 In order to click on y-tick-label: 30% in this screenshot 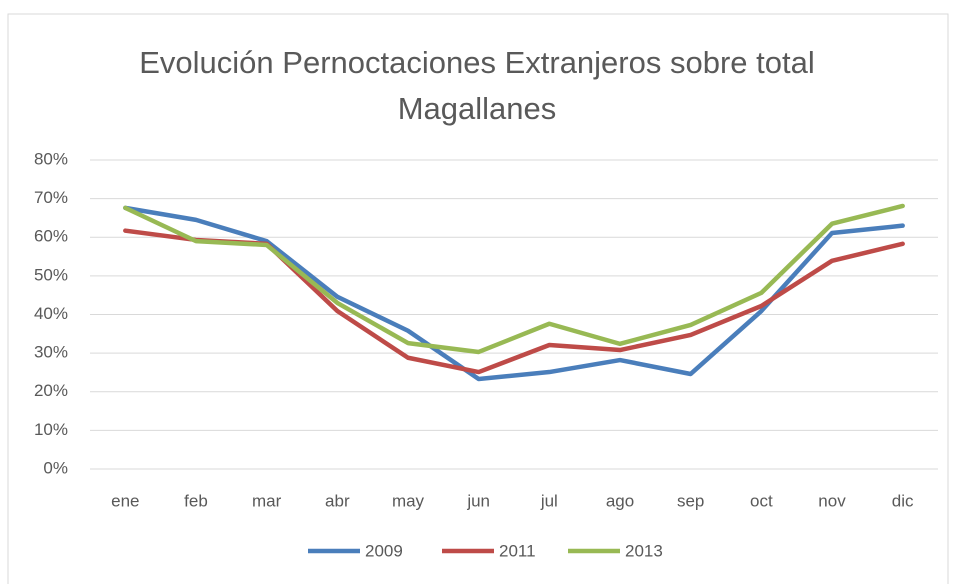, I will do `click(51, 352)`.